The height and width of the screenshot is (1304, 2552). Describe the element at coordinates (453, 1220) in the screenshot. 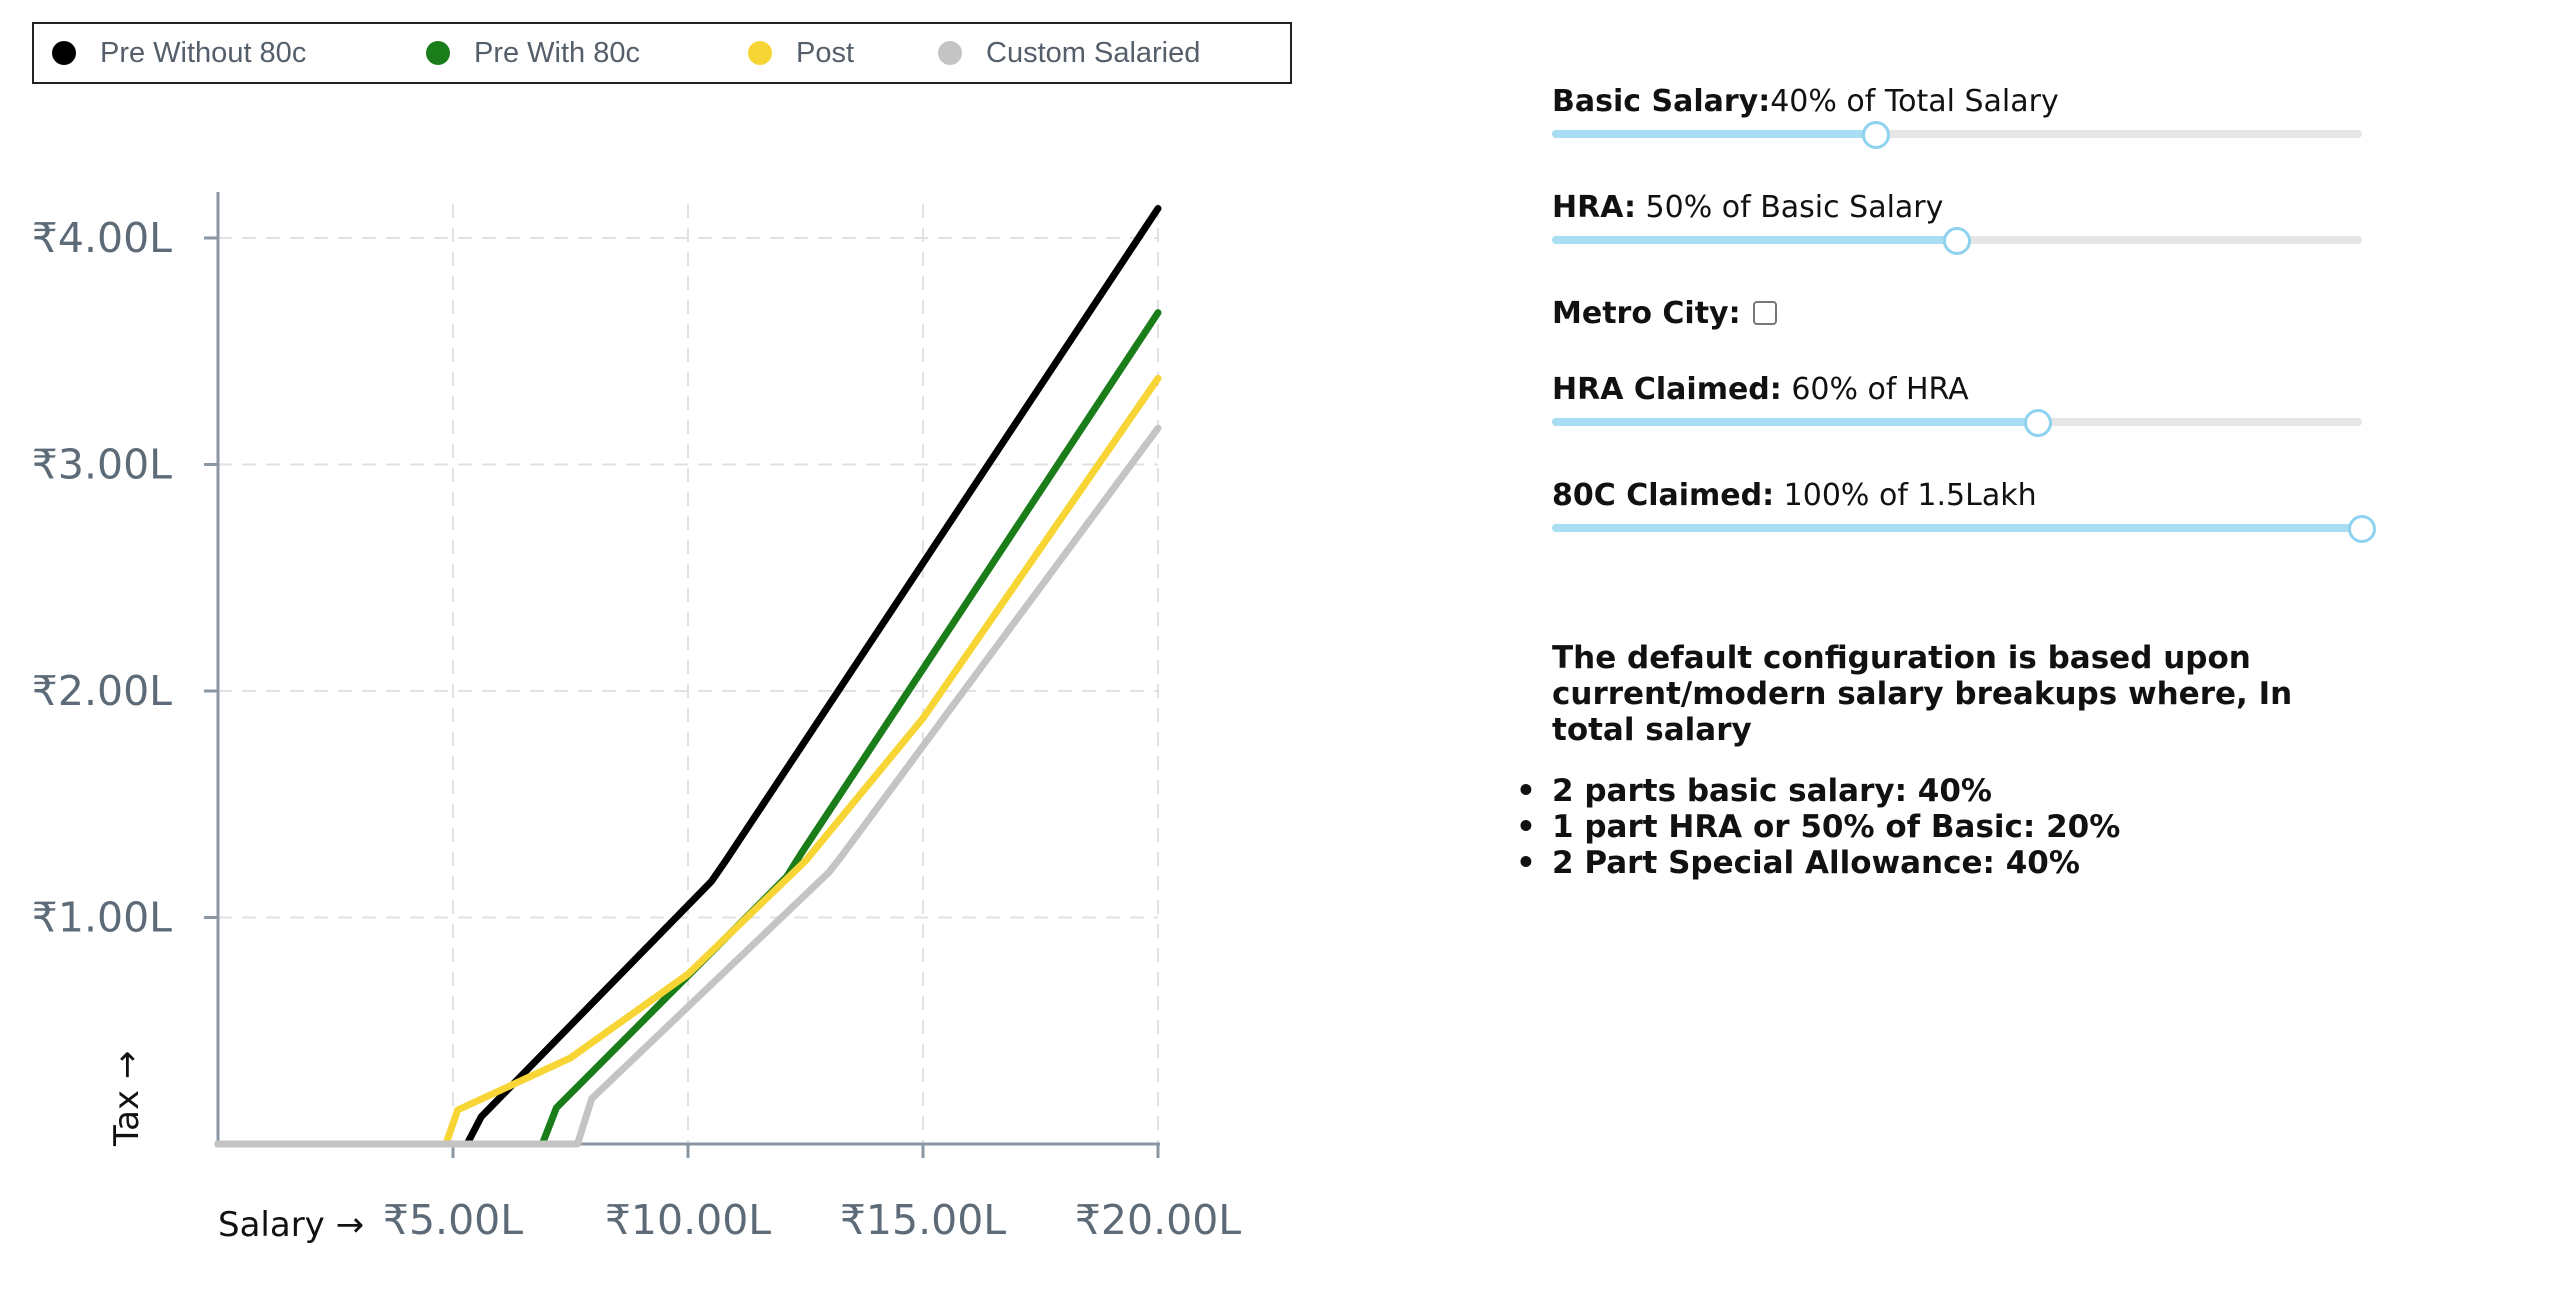

I see `x-tick-label: ₹5.00L` at that location.